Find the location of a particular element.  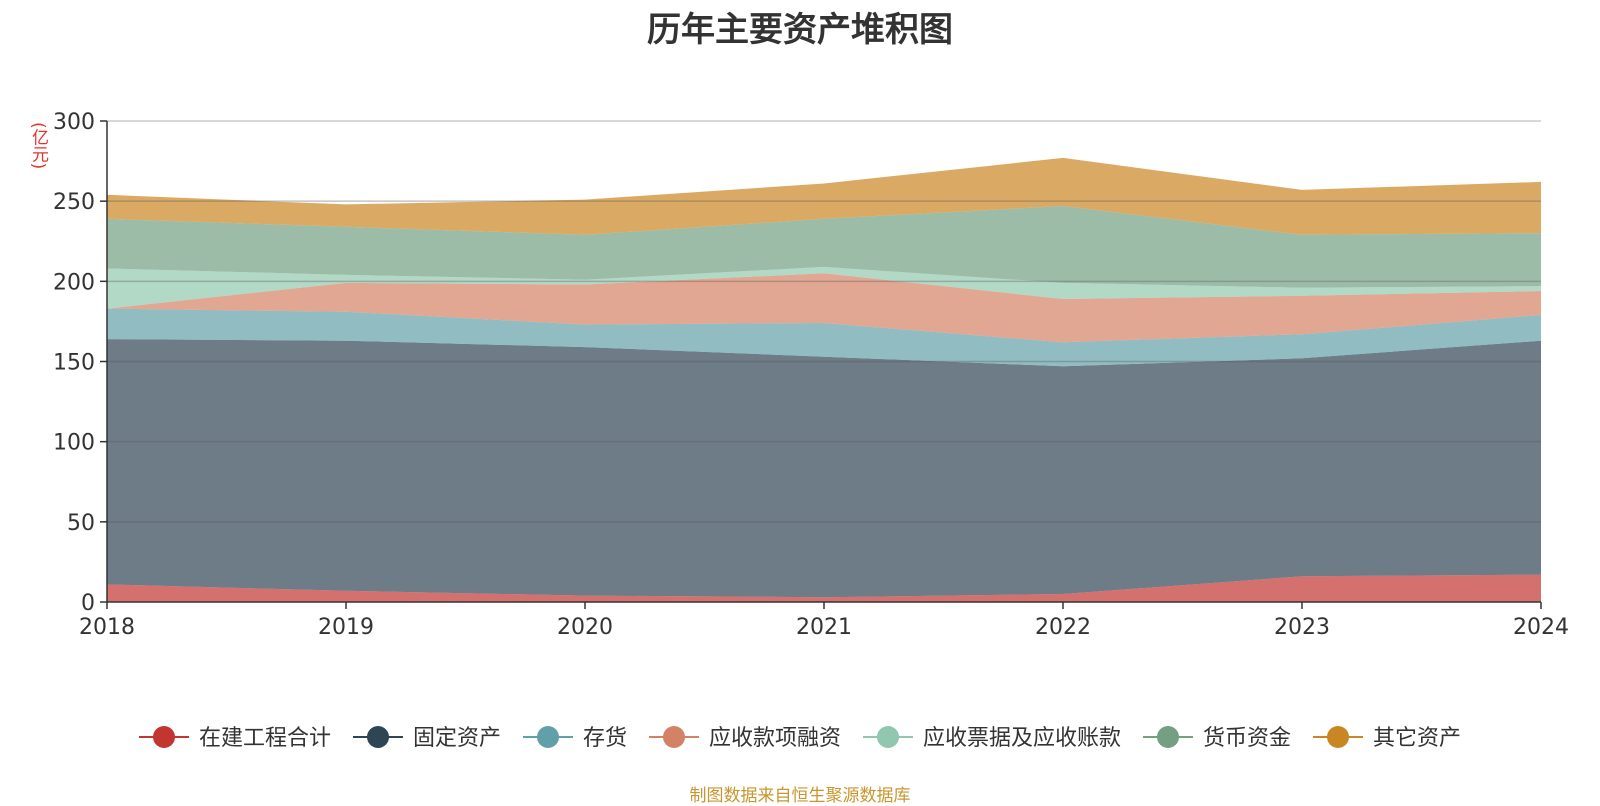

y-tick-label: 0 is located at coordinates (88, 603).